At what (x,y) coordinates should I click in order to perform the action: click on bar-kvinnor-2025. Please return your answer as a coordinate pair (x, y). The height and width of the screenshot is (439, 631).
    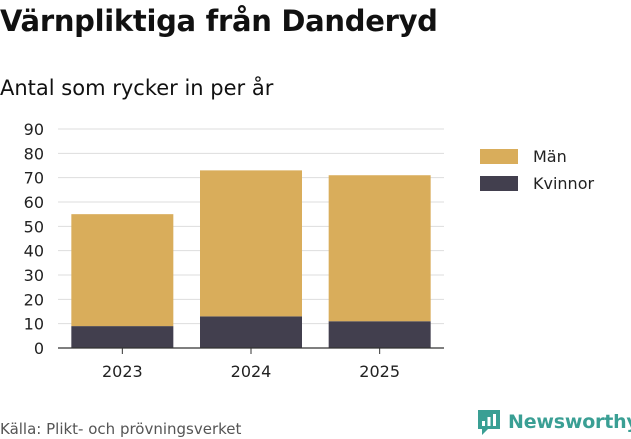
    Looking at the image, I should click on (379, 334).